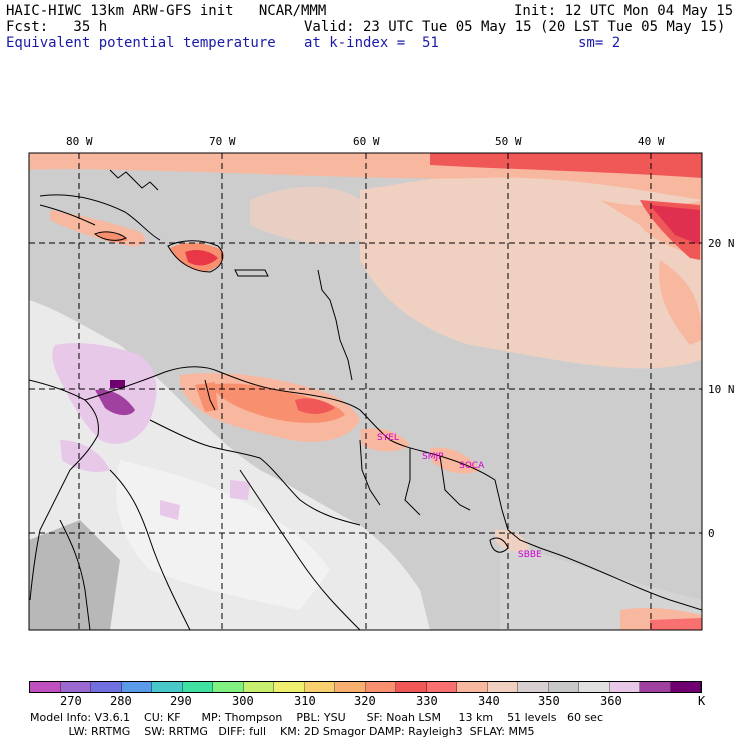 The height and width of the screenshot is (740, 740). Describe the element at coordinates (181, 701) in the screenshot. I see `colorbar-tick: 290` at that location.